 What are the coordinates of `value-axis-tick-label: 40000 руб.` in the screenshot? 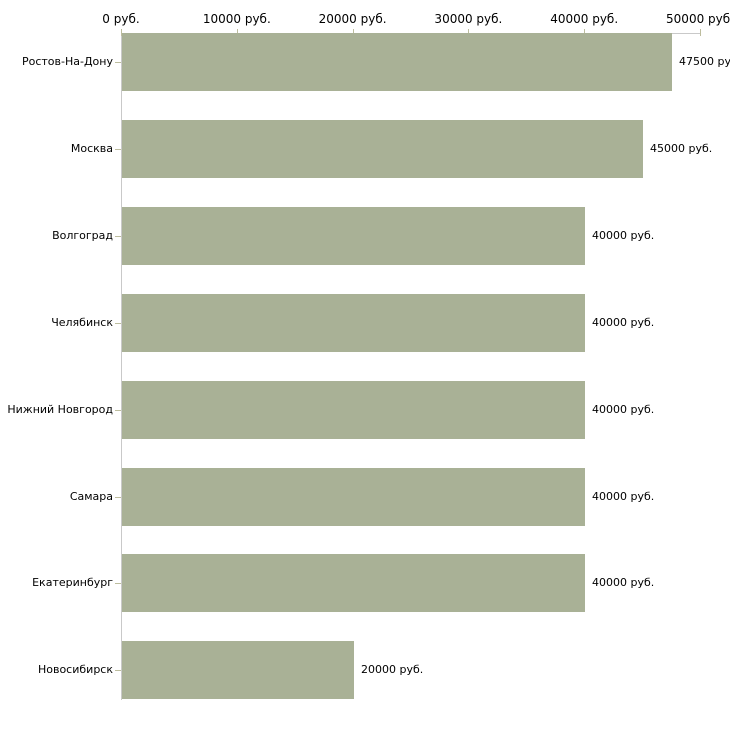 It's located at (584, 19).